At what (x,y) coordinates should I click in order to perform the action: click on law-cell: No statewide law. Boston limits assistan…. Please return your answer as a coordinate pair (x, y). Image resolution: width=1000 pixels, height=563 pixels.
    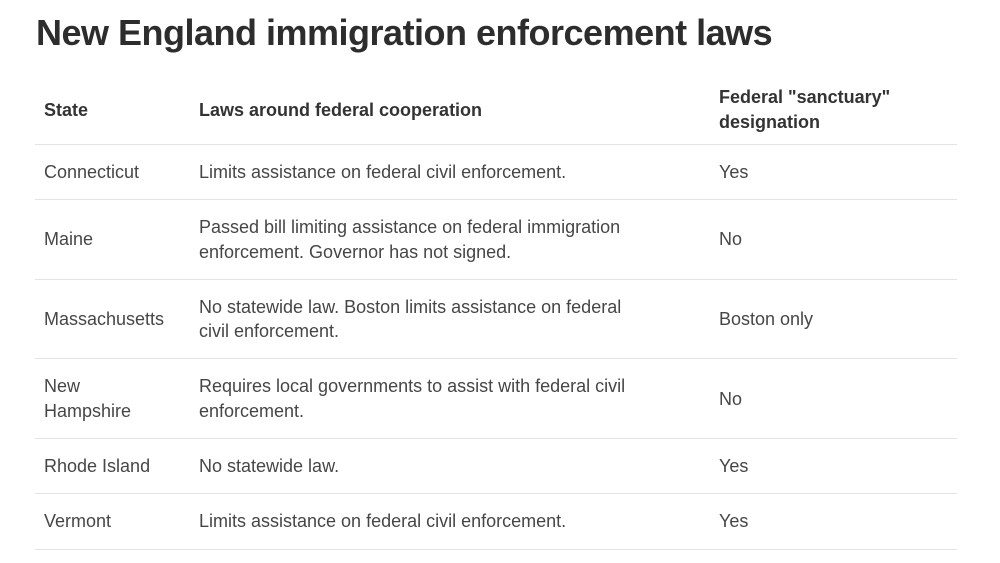
    Looking at the image, I should click on (450, 319).